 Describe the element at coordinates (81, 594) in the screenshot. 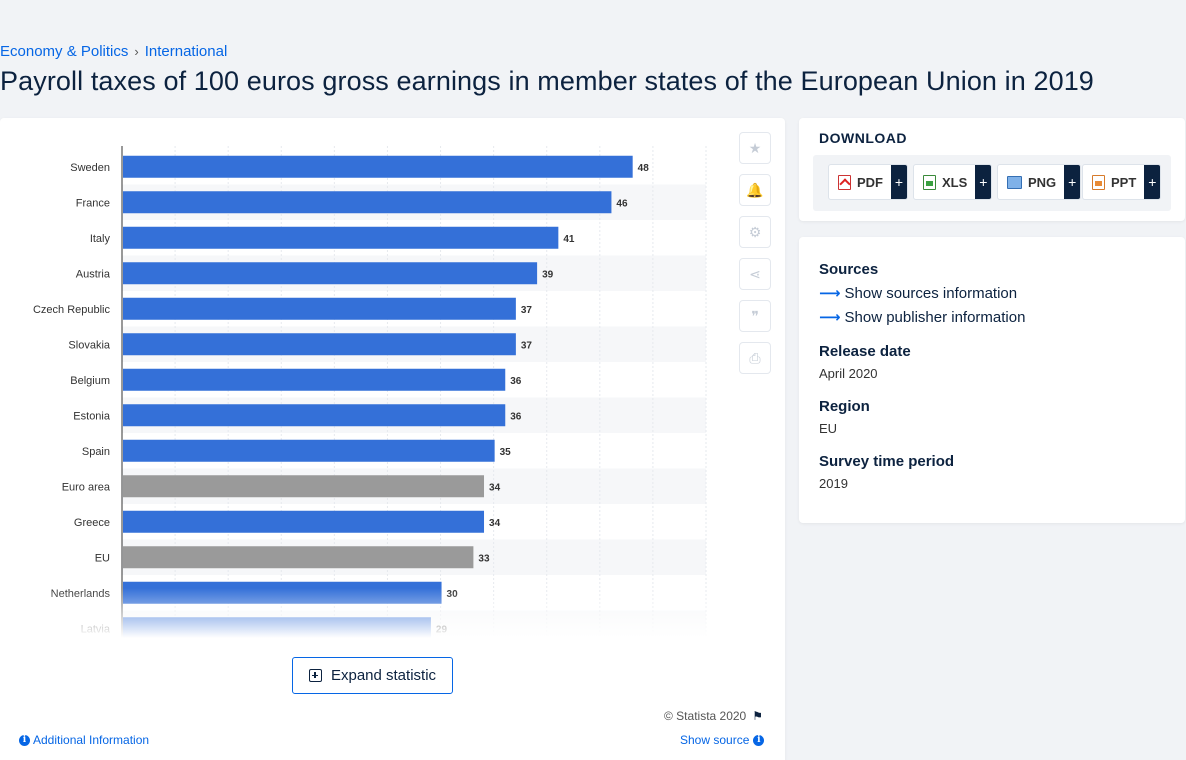

I see `category-label: Netherlands` at that location.